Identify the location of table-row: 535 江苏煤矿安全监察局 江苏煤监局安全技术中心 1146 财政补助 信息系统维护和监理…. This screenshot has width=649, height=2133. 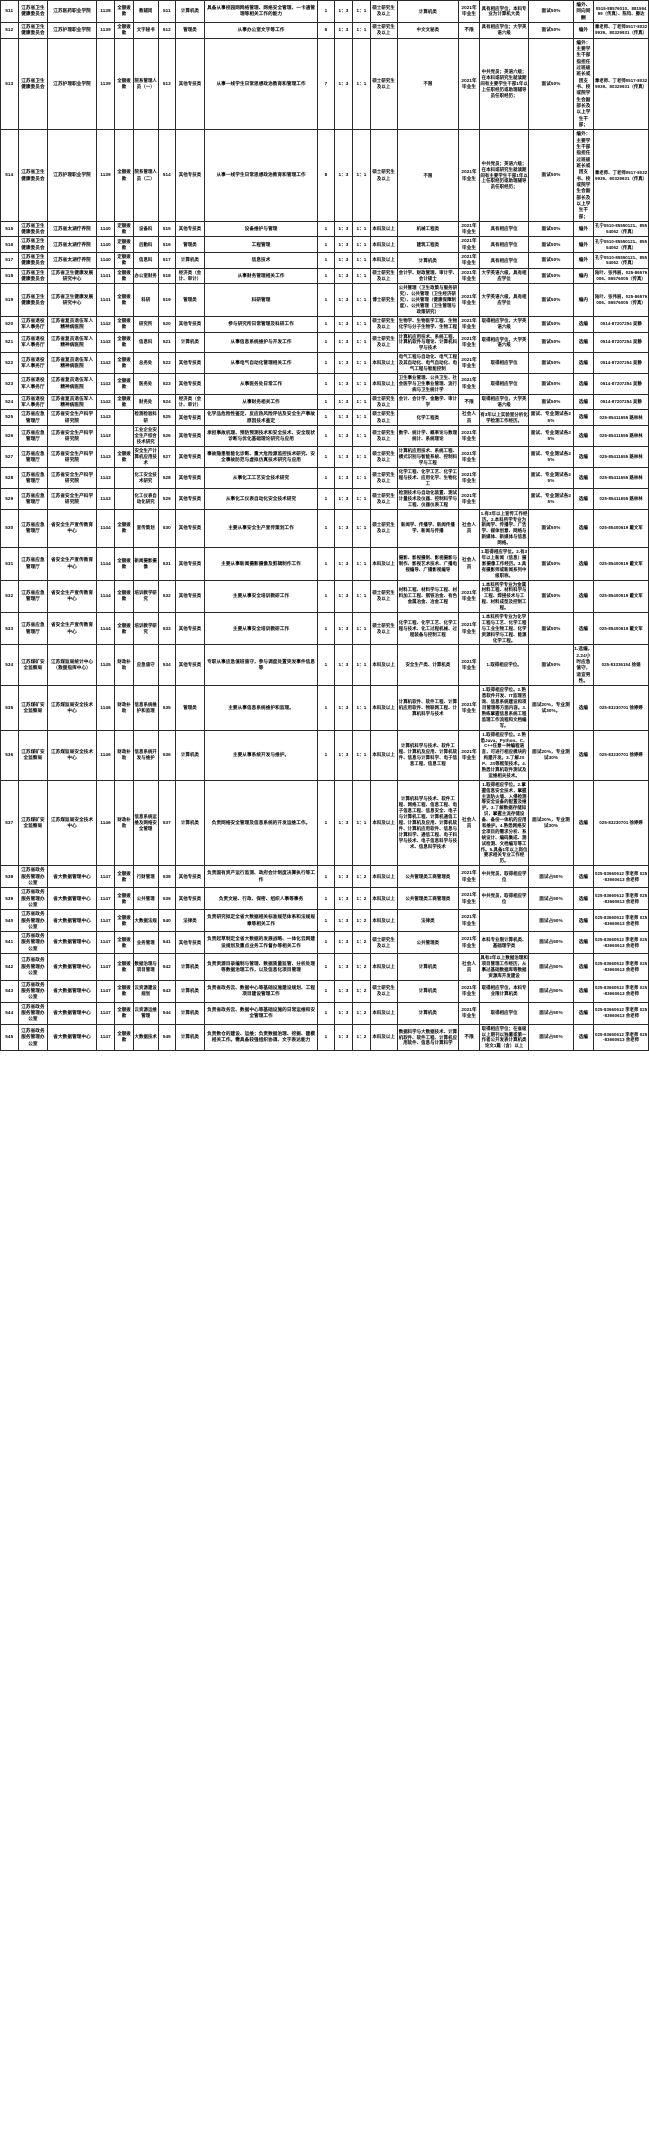
(324, 708).